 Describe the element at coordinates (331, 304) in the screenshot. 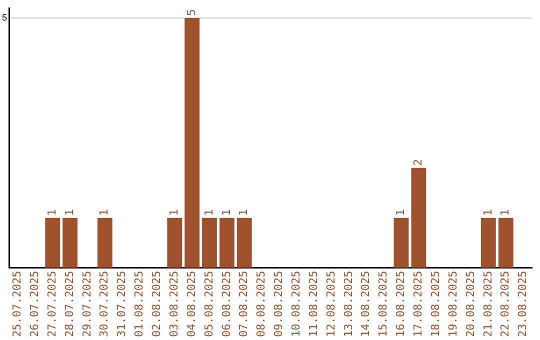

I see `x-tick-label: 12.08.2025` at that location.